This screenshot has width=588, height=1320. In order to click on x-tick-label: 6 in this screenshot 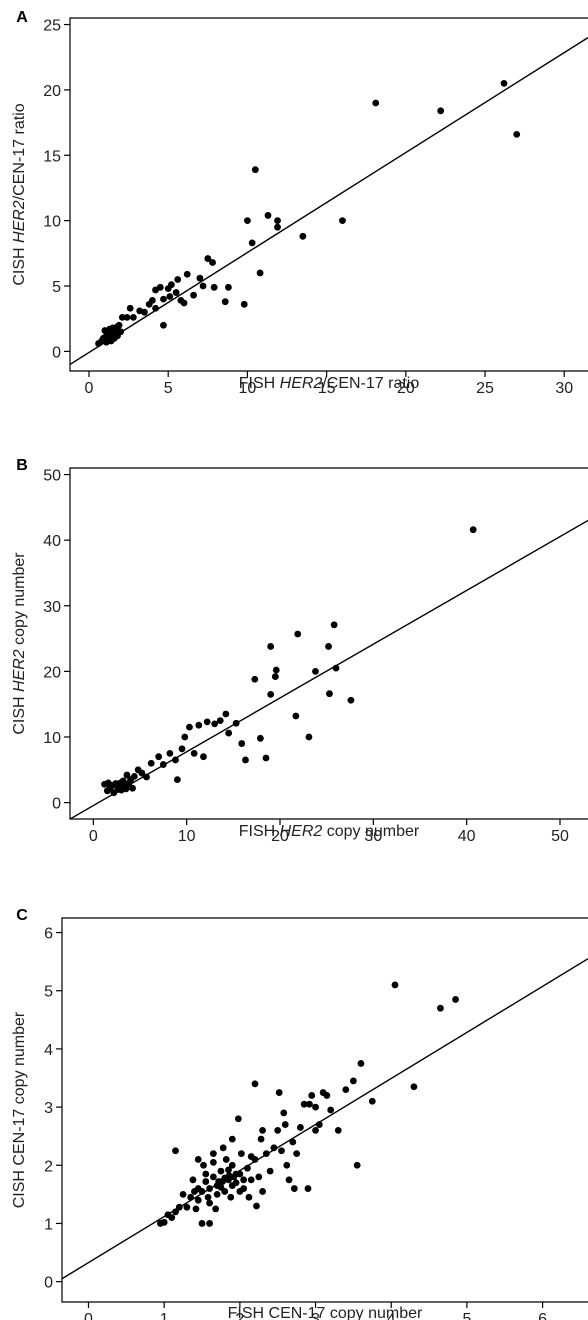, I will do `click(542, 1315)`.